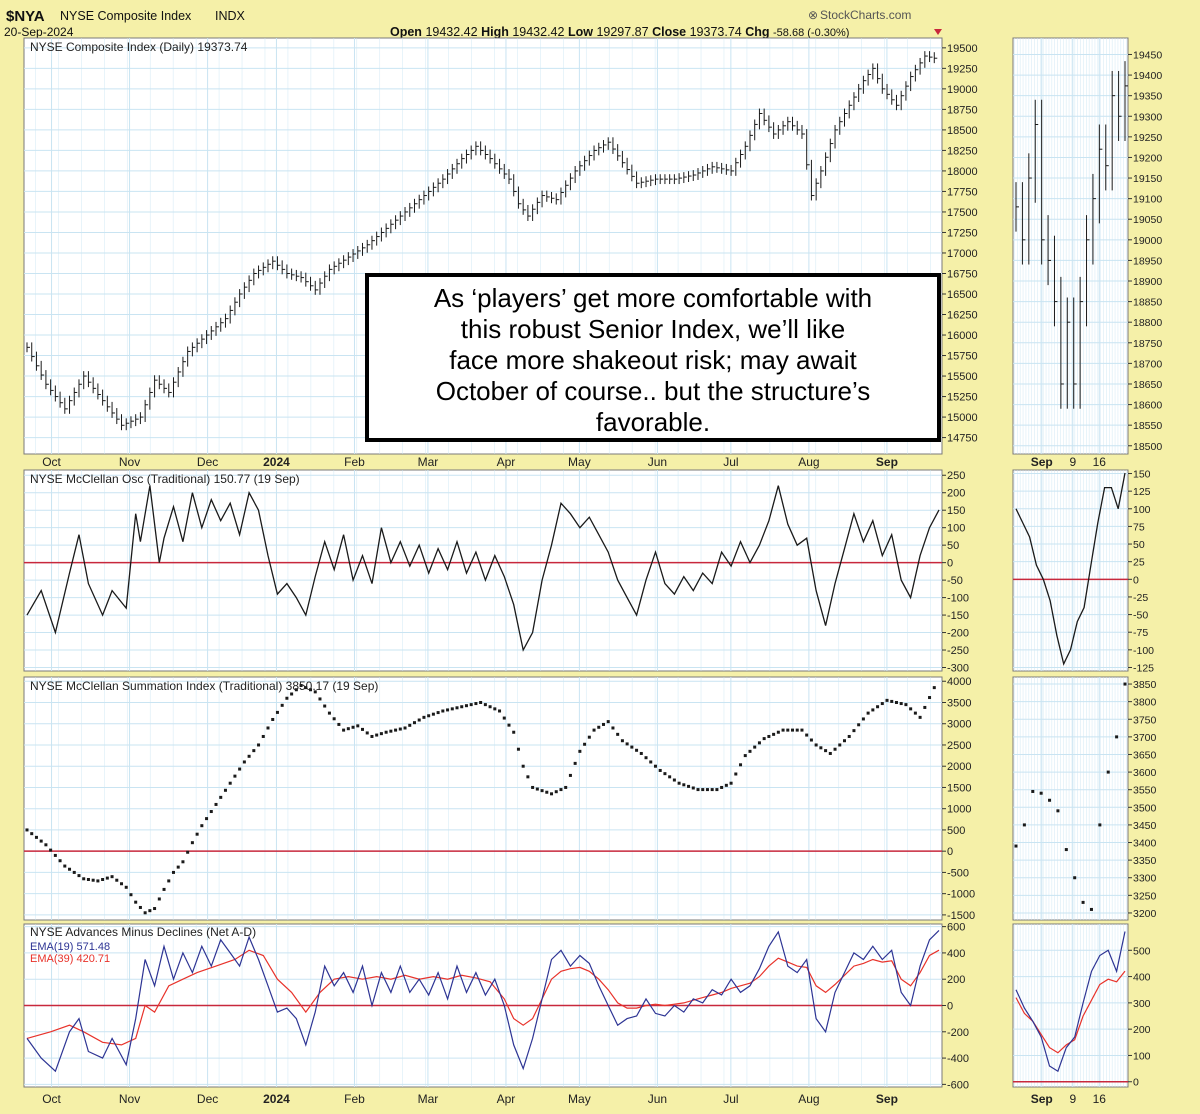 The height and width of the screenshot is (1114, 1200). What do you see at coordinates (1042, 462) in the screenshot?
I see `zoom-x-label: Sep` at bounding box center [1042, 462].